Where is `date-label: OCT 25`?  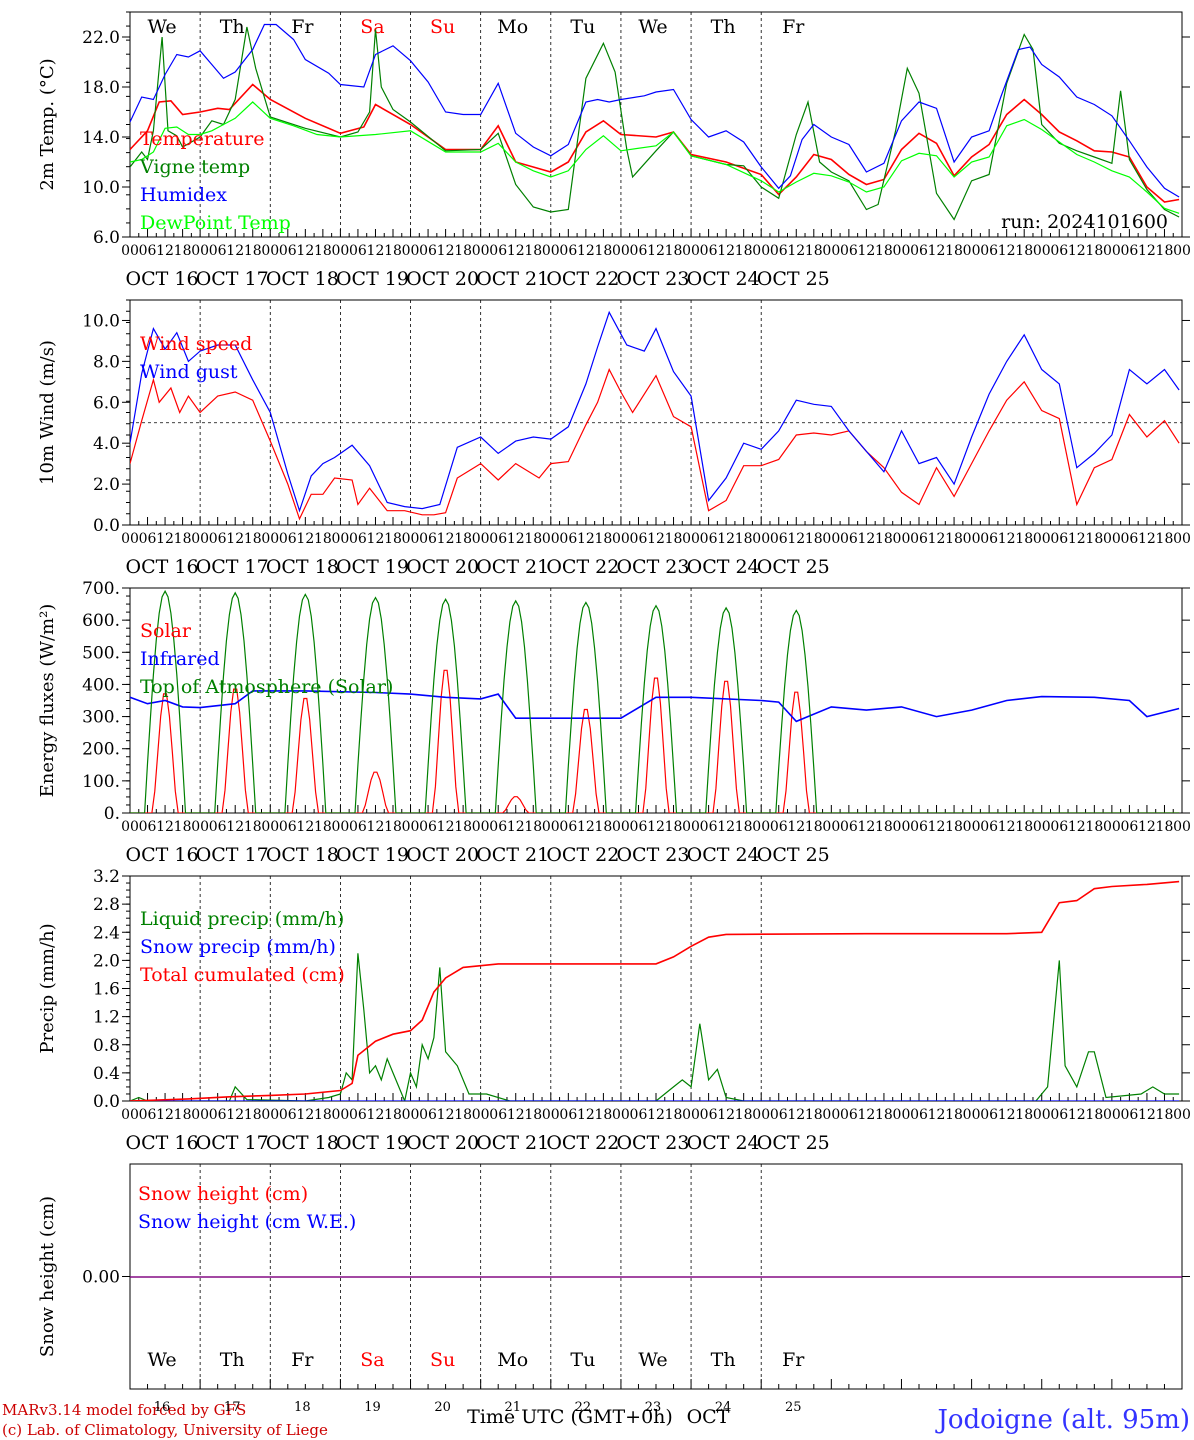
date-label: OCT 25 is located at coordinates (793, 567).